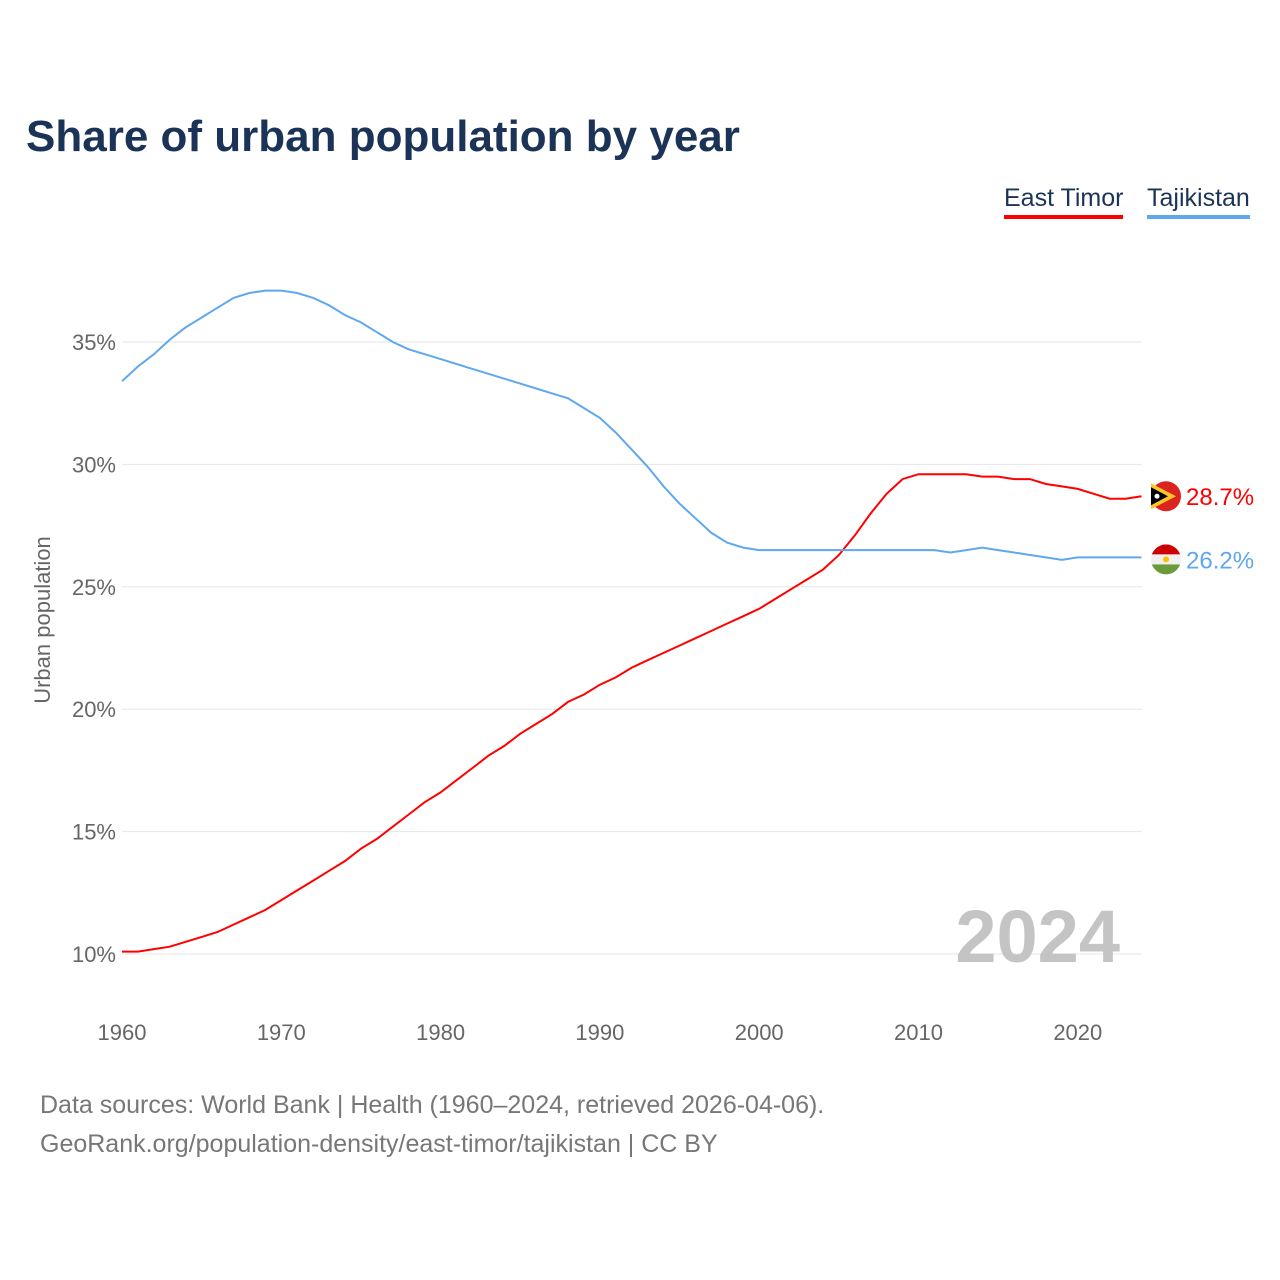 The image size is (1280, 1280). Describe the element at coordinates (122, 1032) in the screenshot. I see `x-tick-label: 1960` at that location.